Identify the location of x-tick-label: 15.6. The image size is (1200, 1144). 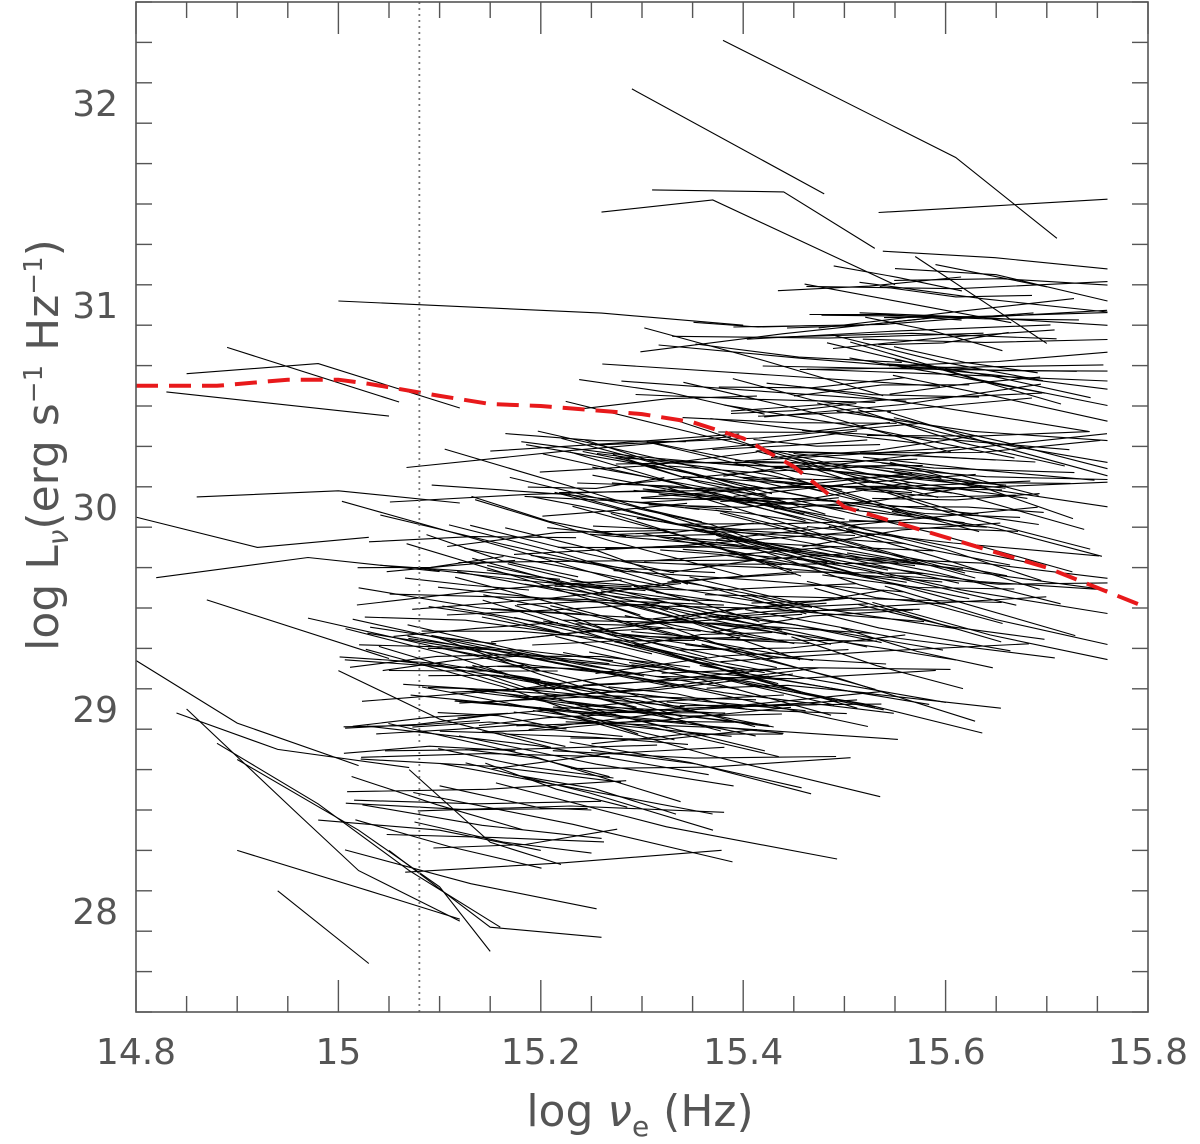
(946, 1052).